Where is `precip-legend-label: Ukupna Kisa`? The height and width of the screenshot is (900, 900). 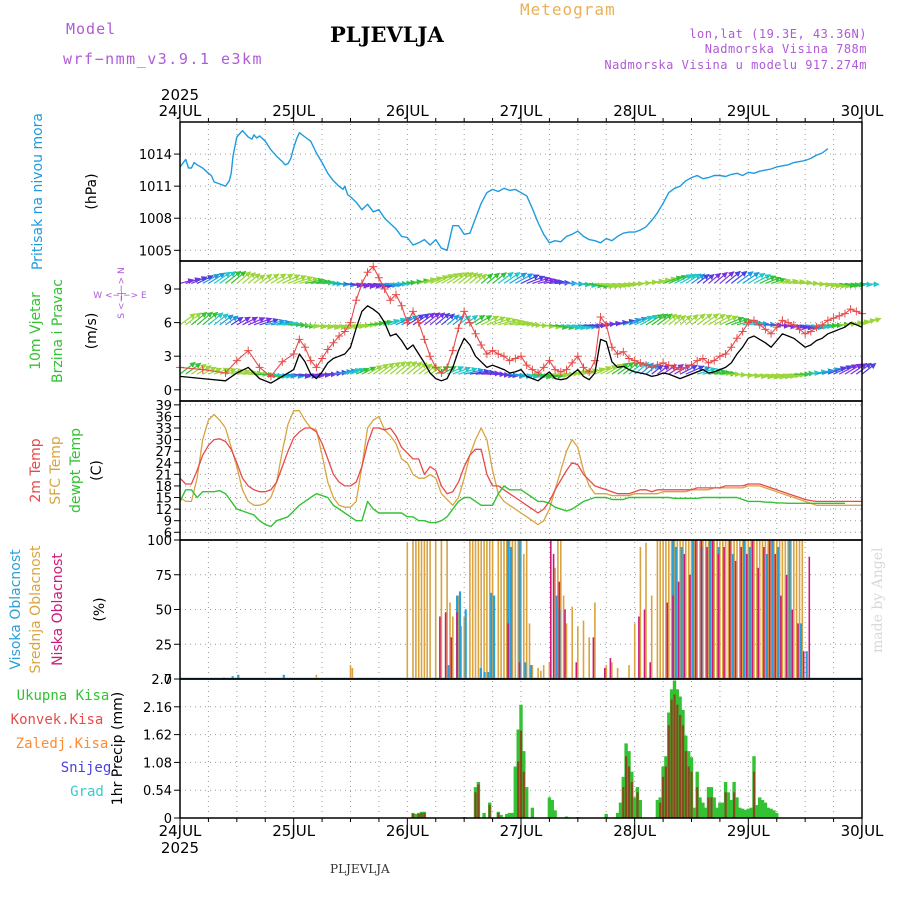
precip-legend-label: Ukupna Kisa is located at coordinates (63, 696).